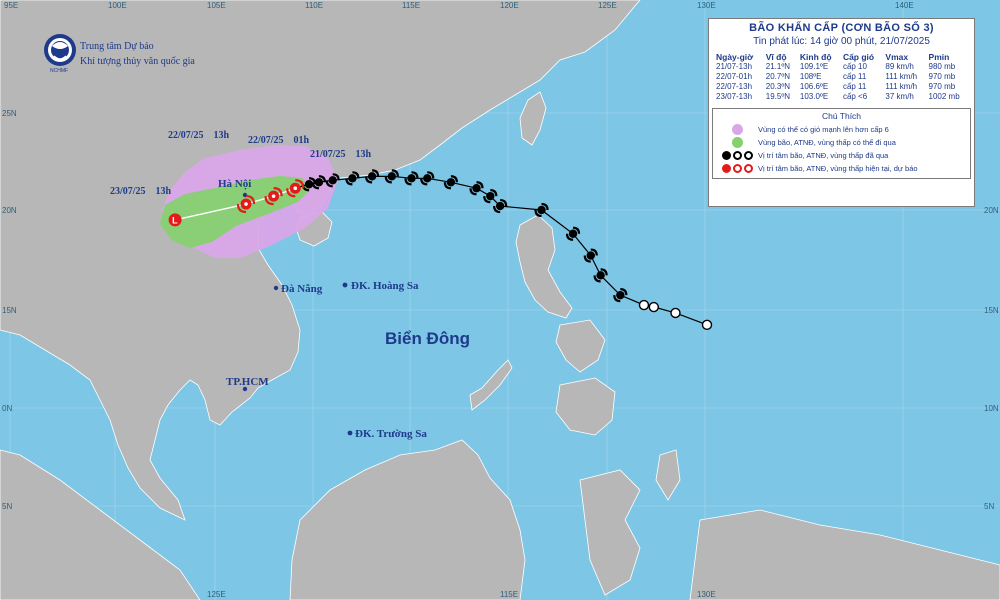 This screenshot has height=600, width=1000. Describe the element at coordinates (585, 406) in the screenshot. I see `mindanao-island` at that location.